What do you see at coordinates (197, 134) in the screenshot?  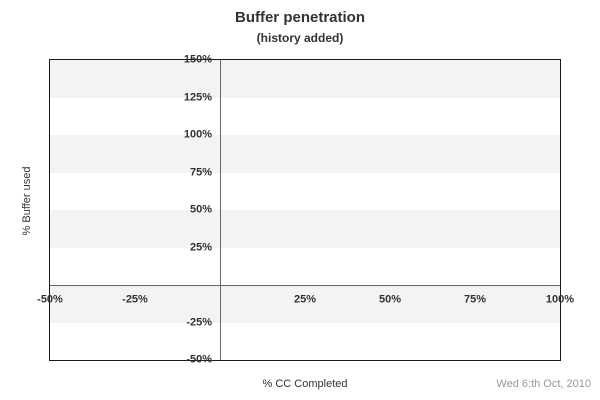 I see `y-tick-label: 100%` at bounding box center [197, 134].